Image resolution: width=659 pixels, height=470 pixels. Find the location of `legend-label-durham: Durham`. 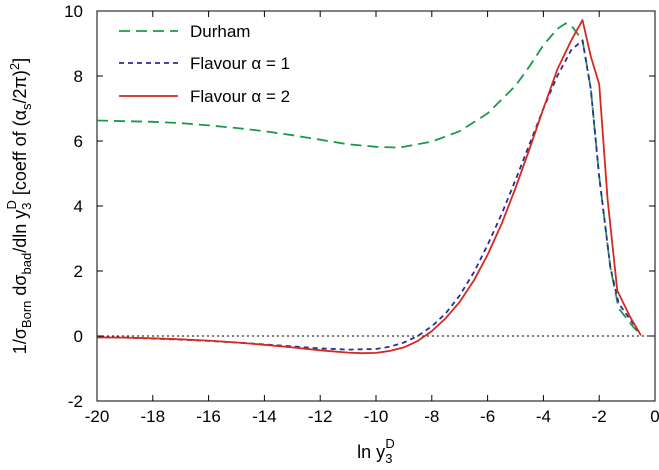

legend-label-durham: Durham is located at coordinates (220, 31).